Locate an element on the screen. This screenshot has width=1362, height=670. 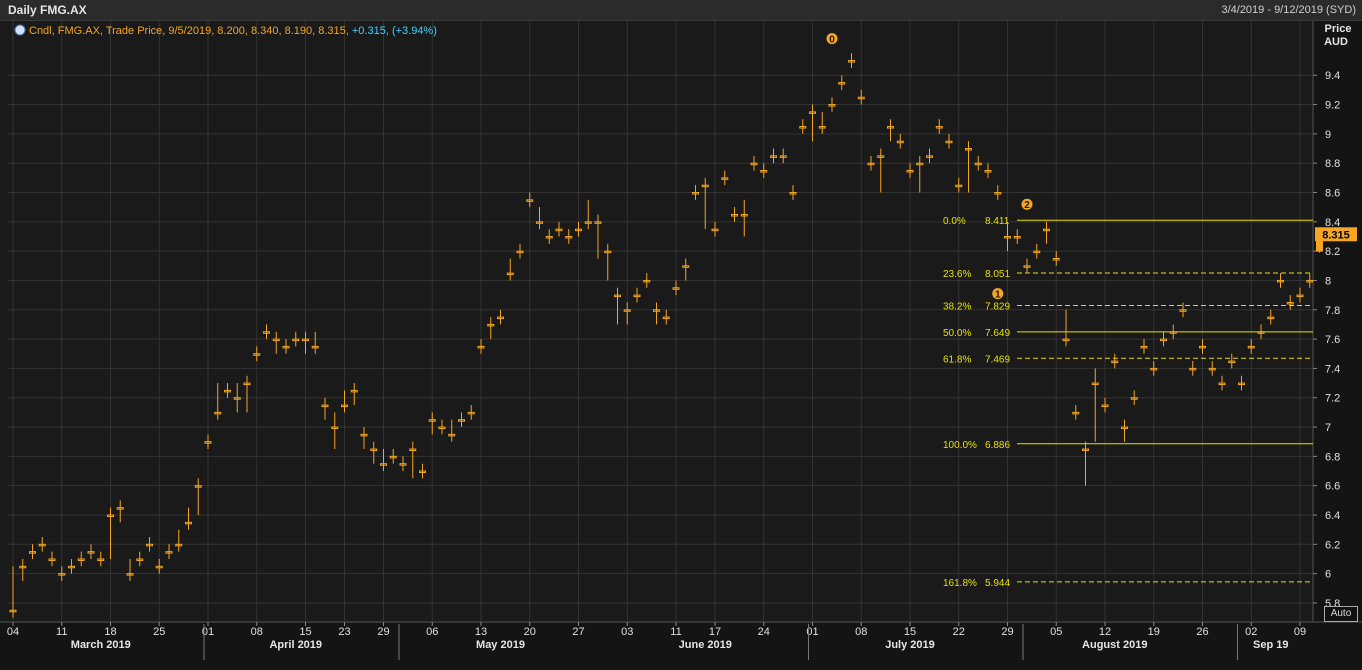
x-axis-panel is located at coordinates (681, 646).